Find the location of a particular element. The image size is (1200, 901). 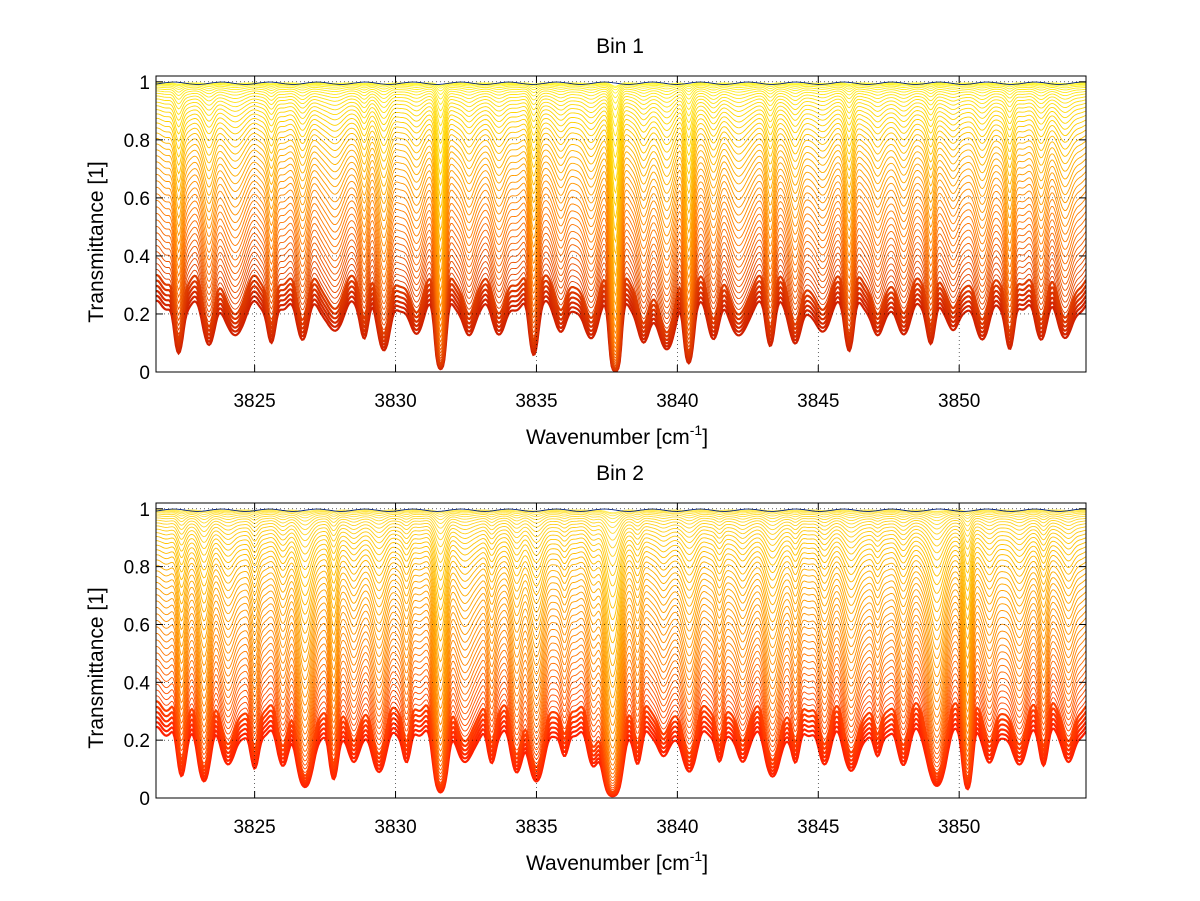

x-axis-label-main: Wavenumber [cm is located at coordinates (608, 437).